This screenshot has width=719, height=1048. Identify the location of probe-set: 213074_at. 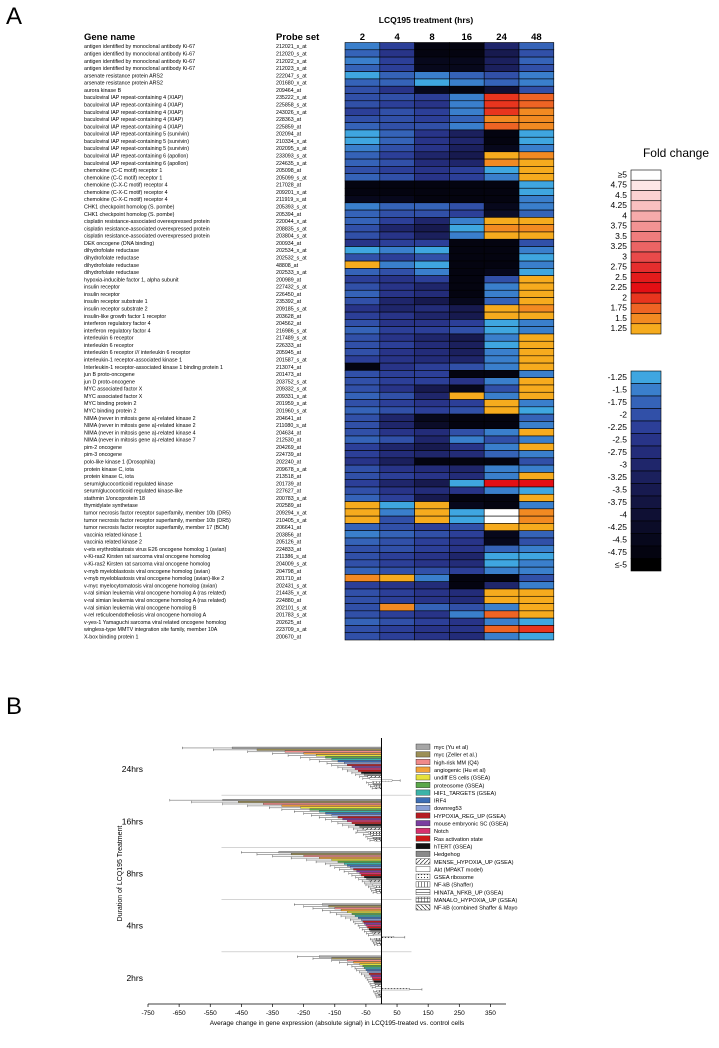
(289, 368).